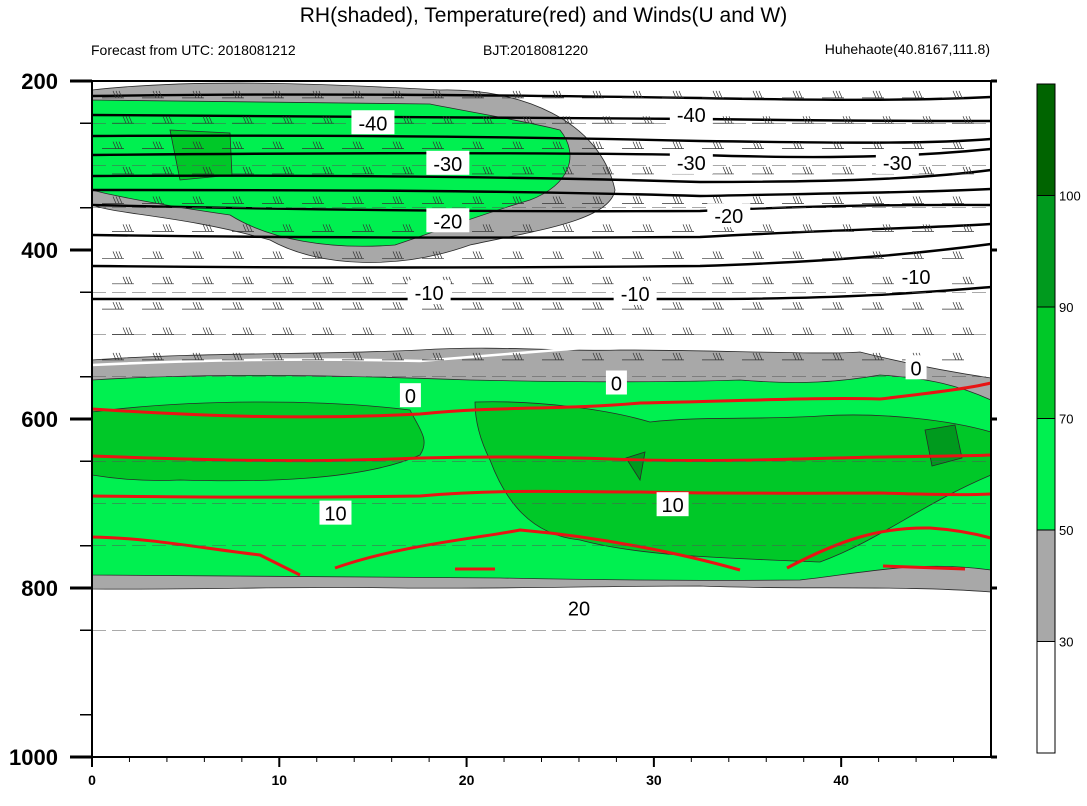 Image resolution: width=1087 pixels, height=806 pixels. What do you see at coordinates (616, 385) in the screenshot?
I see `contour-label: 0` at bounding box center [616, 385].